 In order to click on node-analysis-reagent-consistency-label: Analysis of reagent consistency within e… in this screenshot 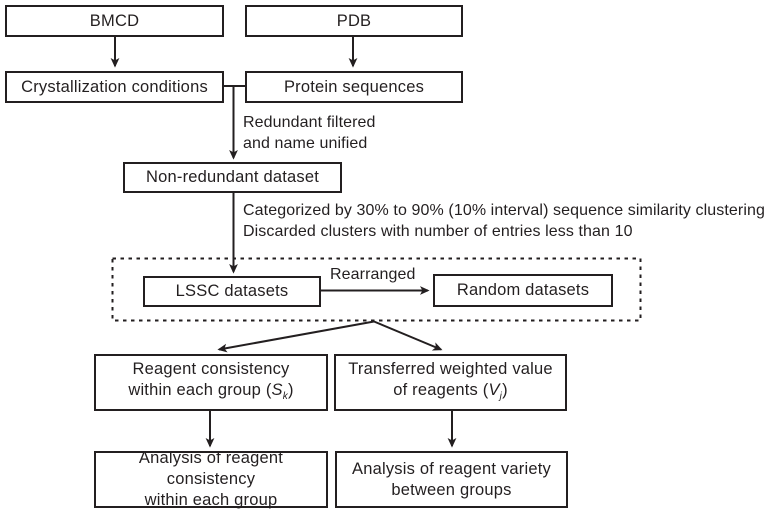, I will do `click(211, 479)`.